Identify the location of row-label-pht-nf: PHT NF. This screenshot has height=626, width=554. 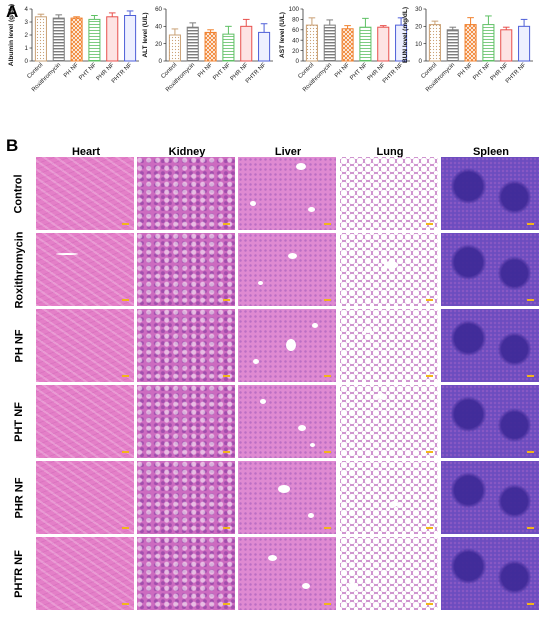
(19, 421).